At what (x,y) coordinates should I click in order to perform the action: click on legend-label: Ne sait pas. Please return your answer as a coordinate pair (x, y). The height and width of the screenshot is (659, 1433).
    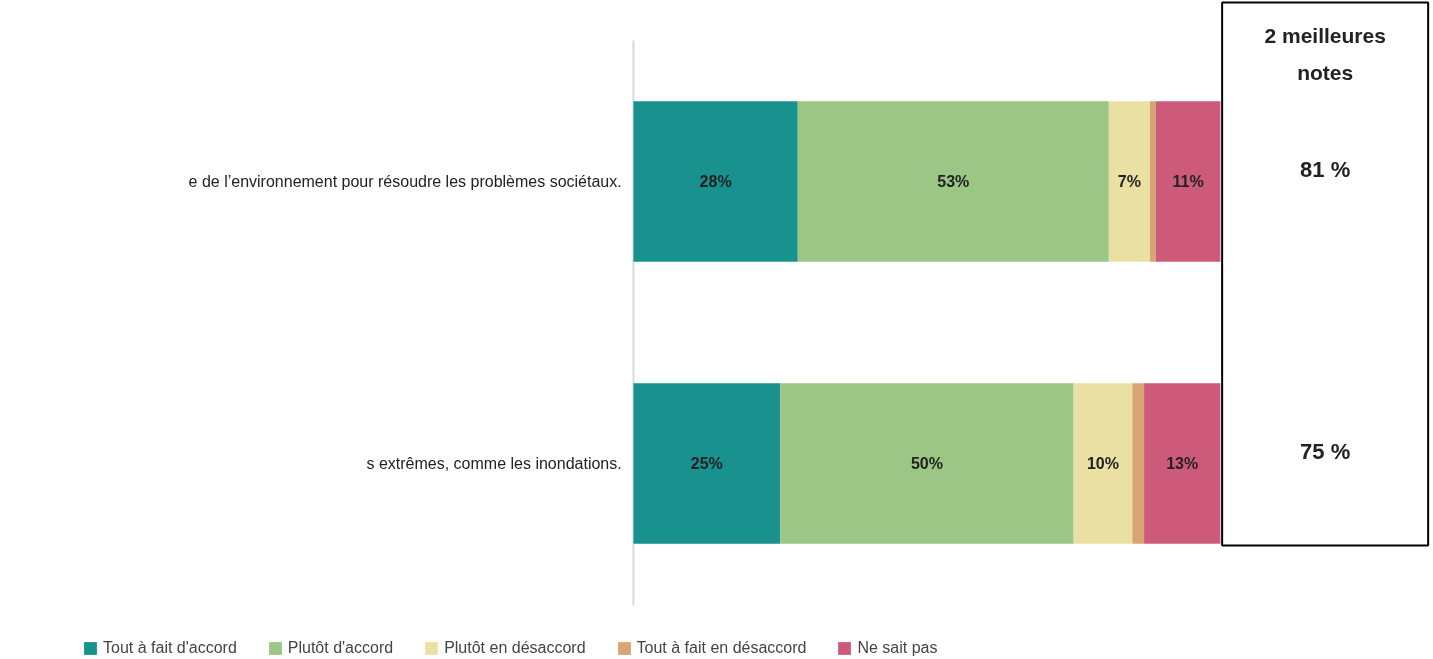
    Looking at the image, I should click on (897, 648).